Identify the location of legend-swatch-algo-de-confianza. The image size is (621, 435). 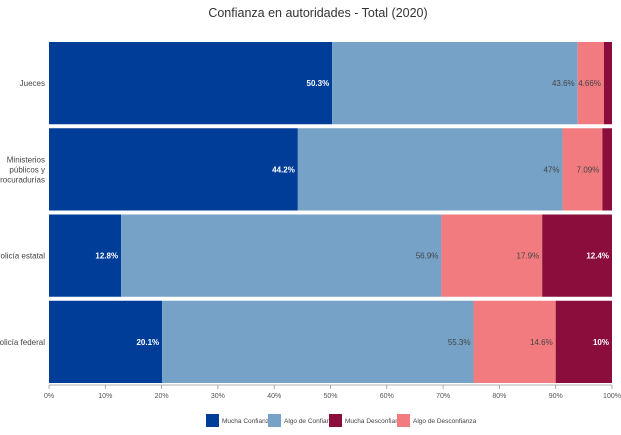
(274, 420).